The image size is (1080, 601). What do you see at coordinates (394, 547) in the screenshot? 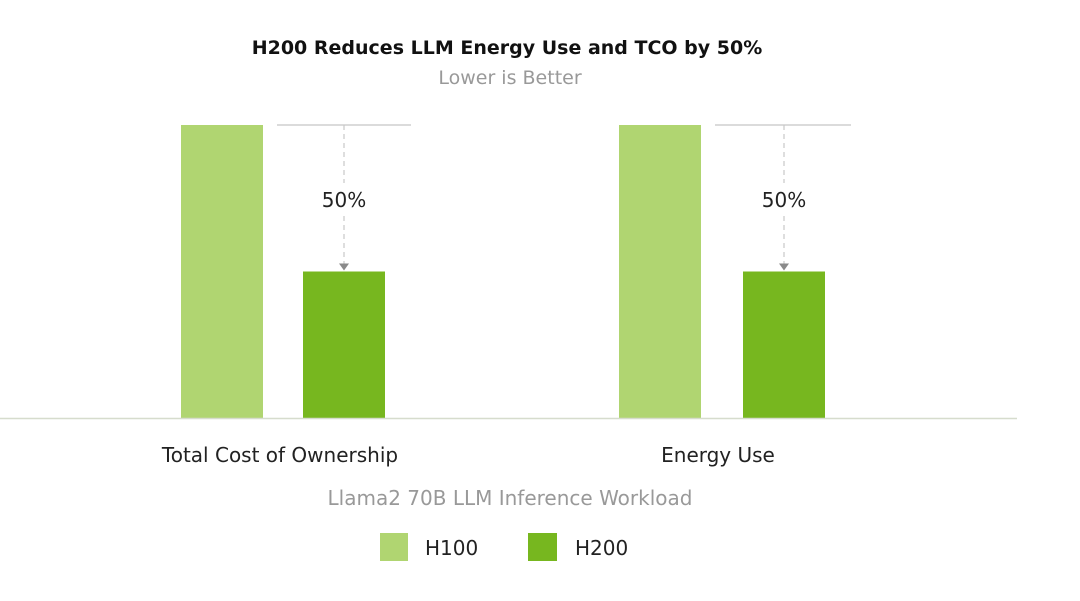
I see `legend-swatch-h100` at bounding box center [394, 547].